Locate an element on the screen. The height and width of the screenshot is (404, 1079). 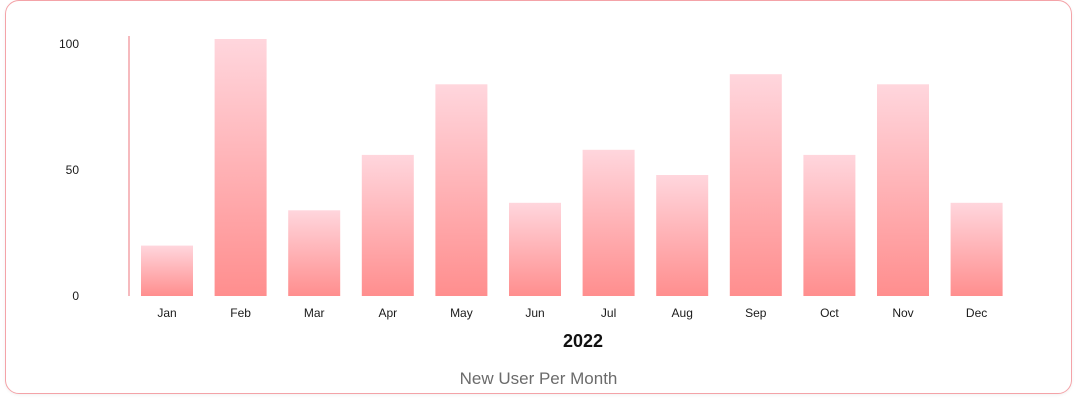
x-tick-label-jun: Jun is located at coordinates (534, 313).